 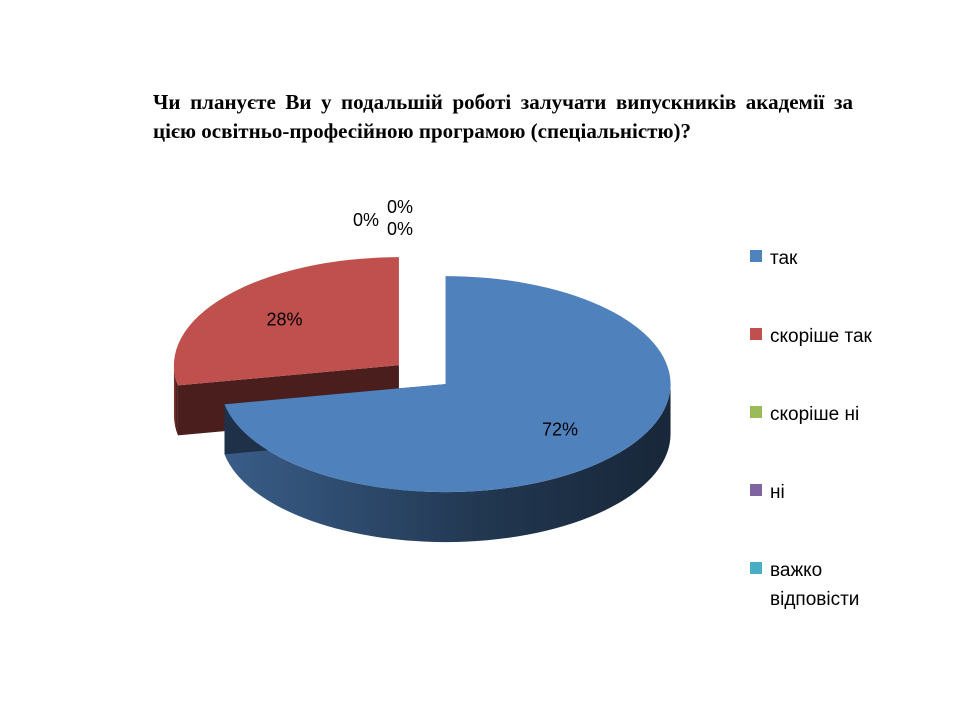 What do you see at coordinates (815, 585) in the screenshot?
I see `legend-label-vazhko-vidpovisty: важко відповісти` at bounding box center [815, 585].